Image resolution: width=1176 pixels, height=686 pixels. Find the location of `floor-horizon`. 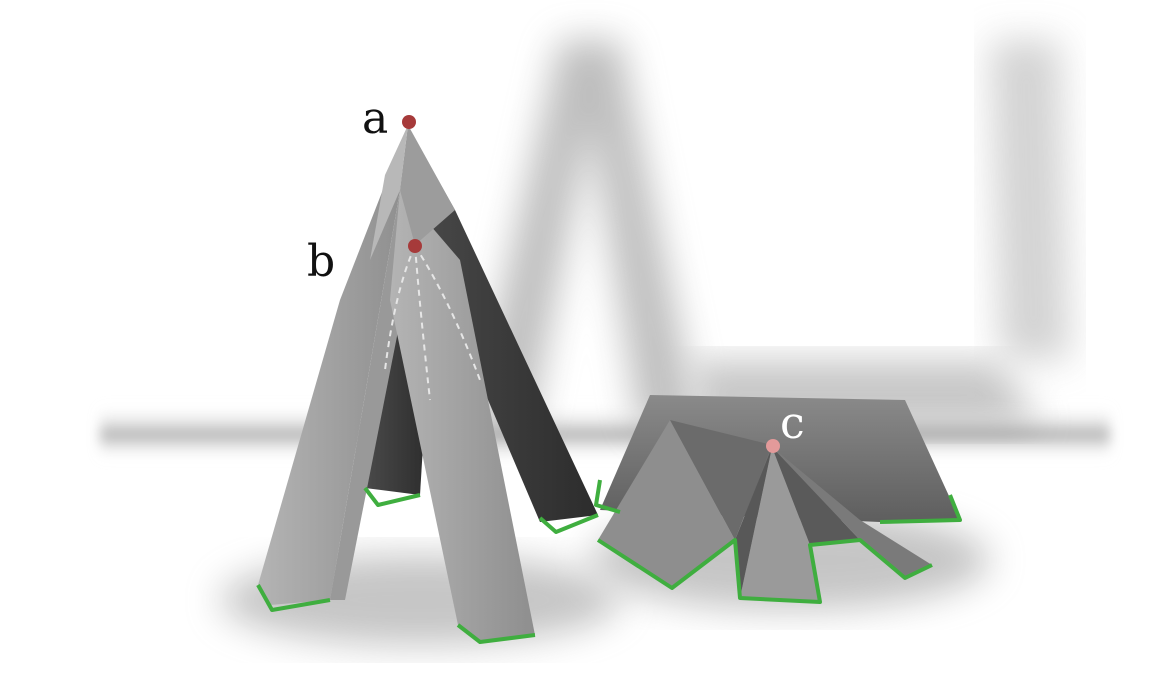

floor-horizon is located at coordinates (605, 432).